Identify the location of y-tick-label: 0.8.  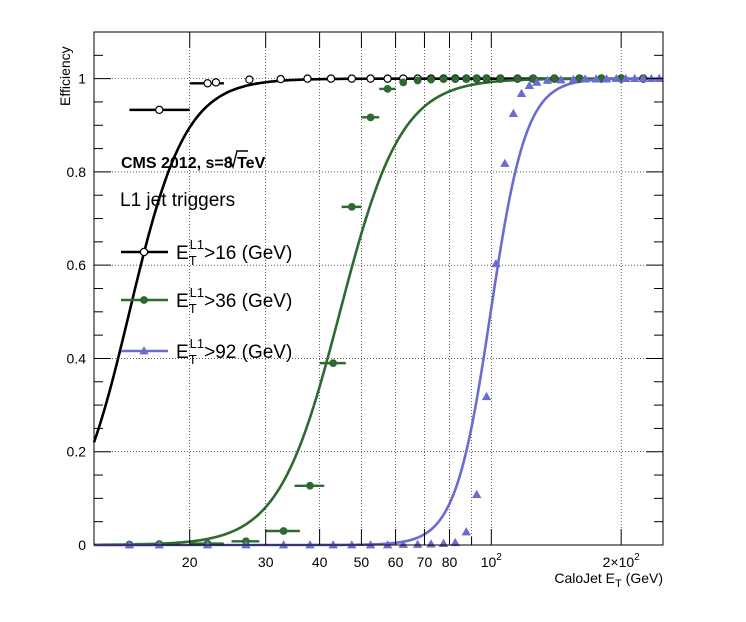
(77, 172).